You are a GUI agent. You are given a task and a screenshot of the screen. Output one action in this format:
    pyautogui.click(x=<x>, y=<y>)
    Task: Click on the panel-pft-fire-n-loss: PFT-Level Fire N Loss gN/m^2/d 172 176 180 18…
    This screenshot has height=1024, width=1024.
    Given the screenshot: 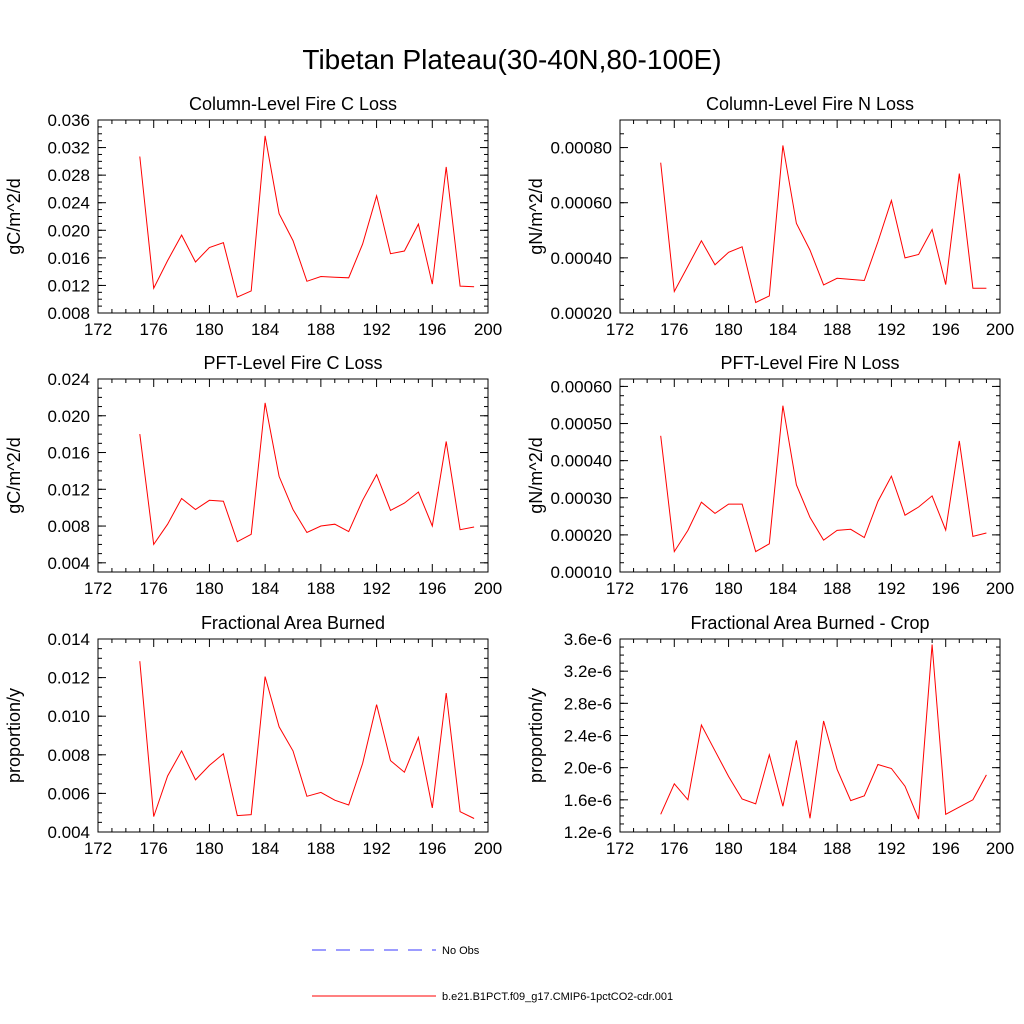 What is the action you would take?
    pyautogui.click(x=770, y=475)
    